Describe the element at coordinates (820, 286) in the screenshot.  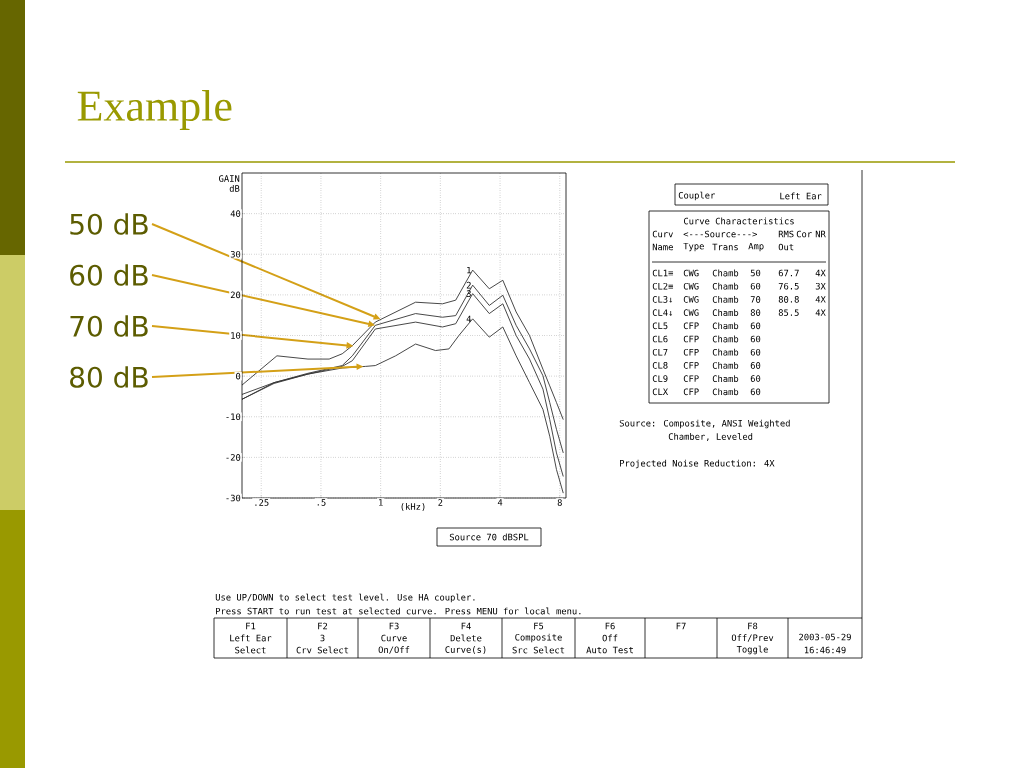
I see `text: 3X` at that location.